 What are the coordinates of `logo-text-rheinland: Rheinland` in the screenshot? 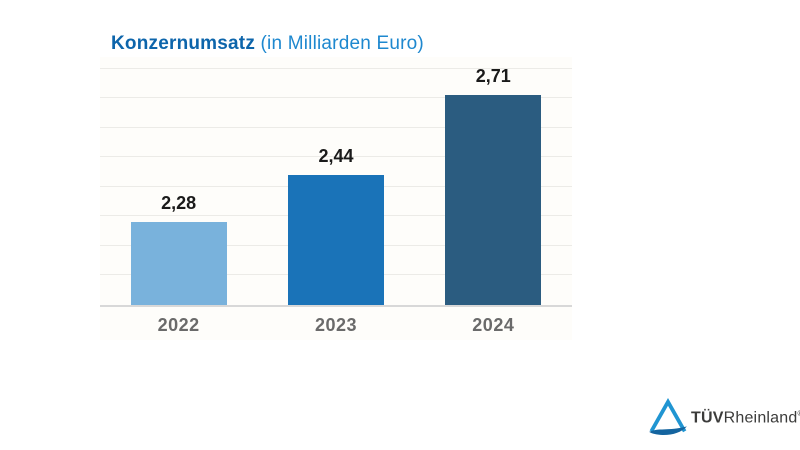 It's located at (760, 418).